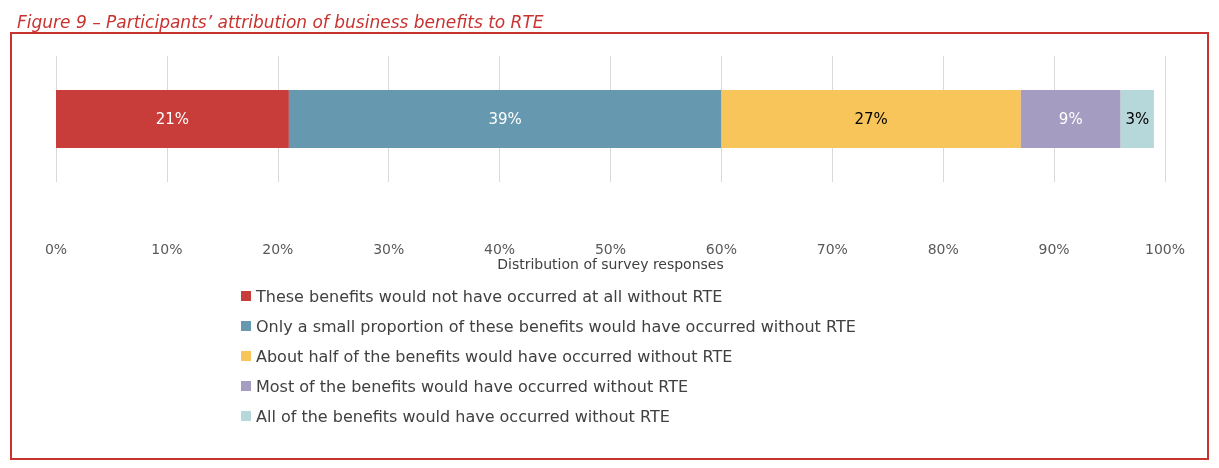 The height and width of the screenshot is (468, 1219). I want to click on data-label: 3%, so click(1137, 119).